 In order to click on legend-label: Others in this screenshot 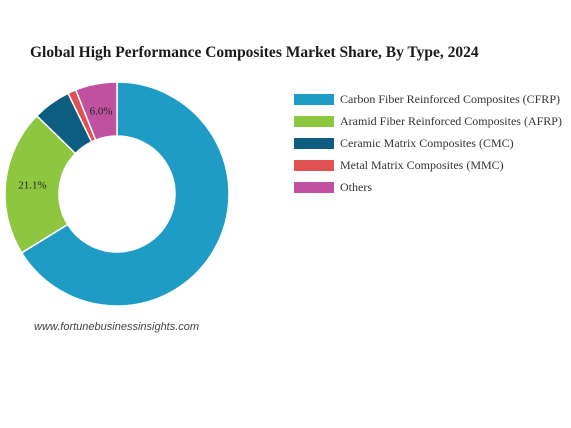, I will do `click(356, 186)`.